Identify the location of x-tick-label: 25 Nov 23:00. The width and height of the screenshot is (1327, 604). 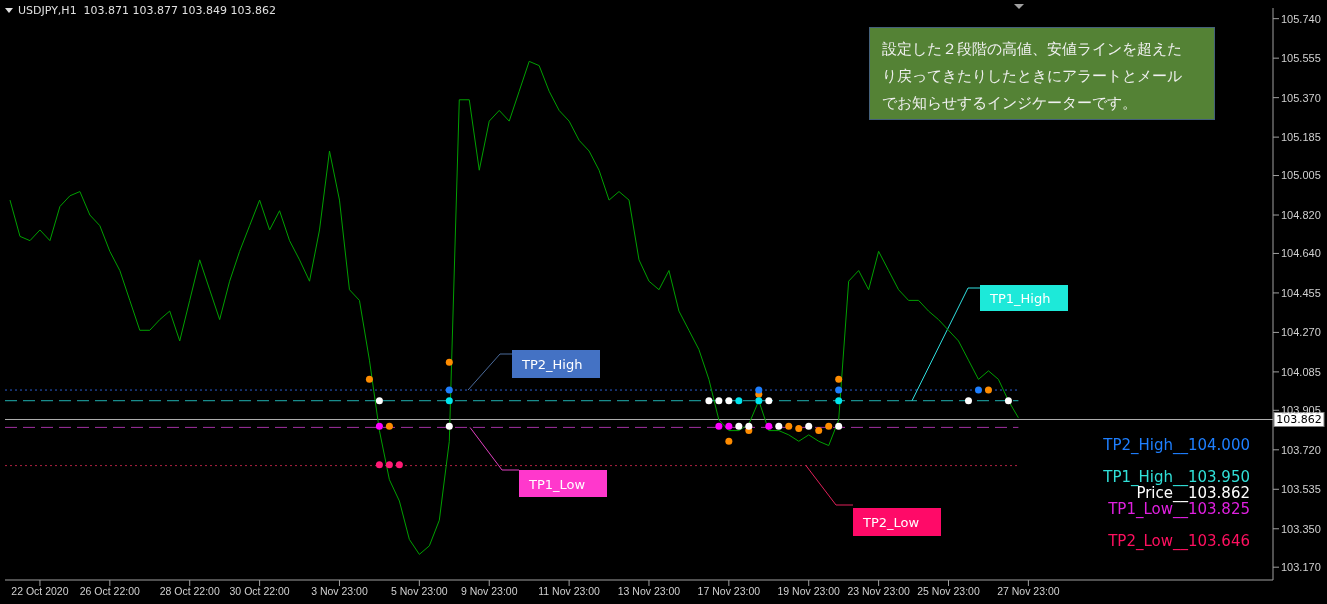
(948, 591).